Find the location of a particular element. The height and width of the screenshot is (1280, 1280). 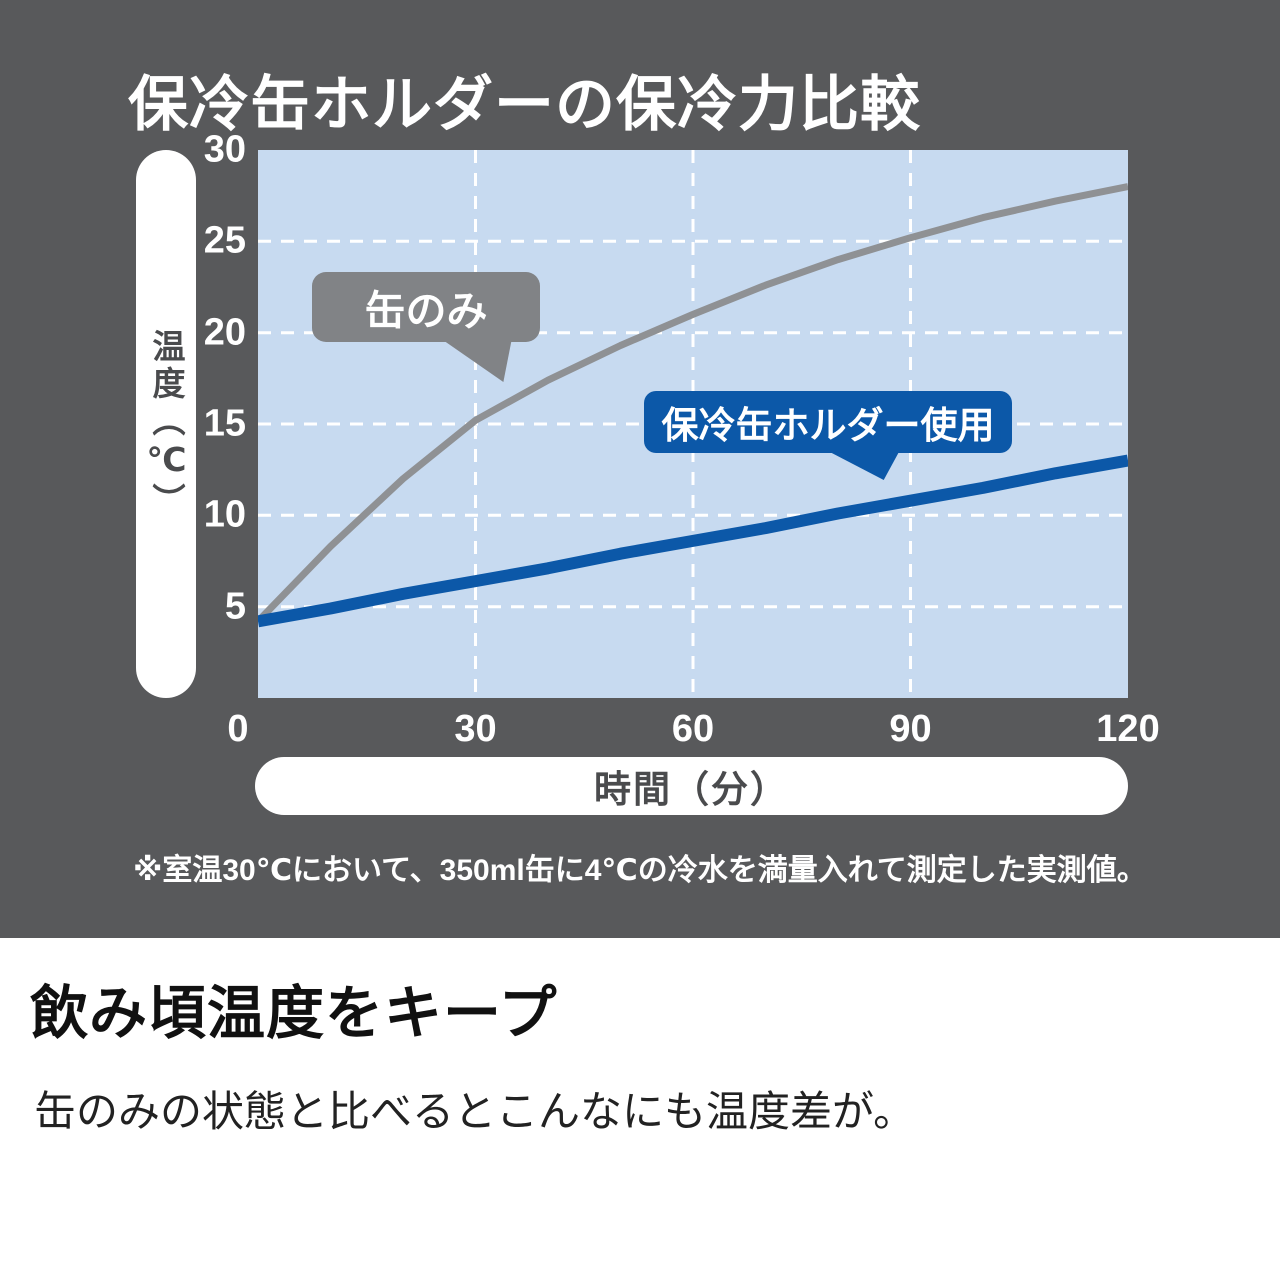

x-axis-label-pill: 時間（分） is located at coordinates (691, 786).